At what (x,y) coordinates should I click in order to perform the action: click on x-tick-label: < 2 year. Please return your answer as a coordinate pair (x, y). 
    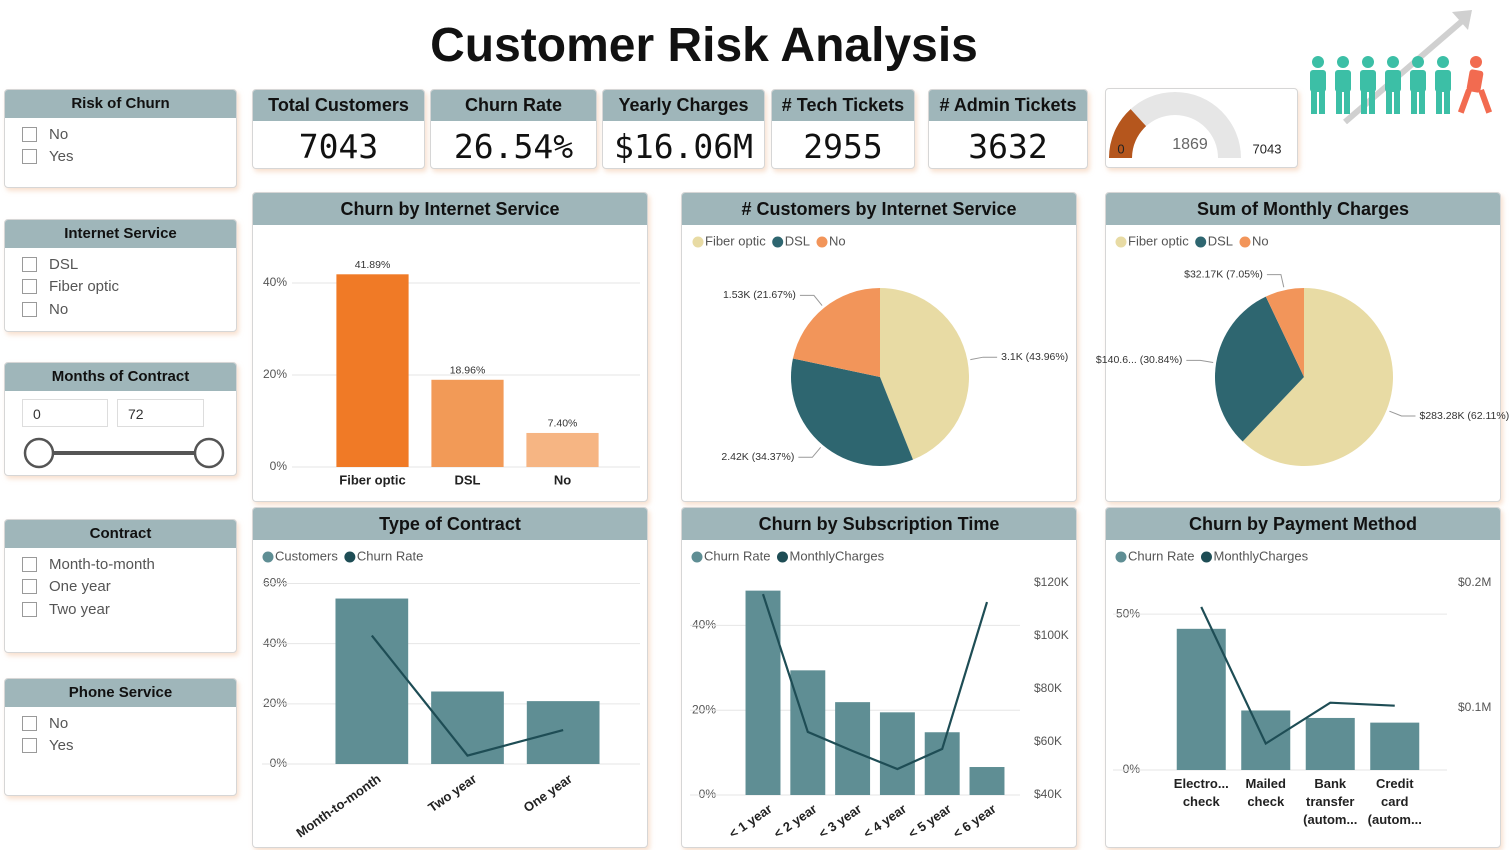
    Looking at the image, I should click on (795, 821).